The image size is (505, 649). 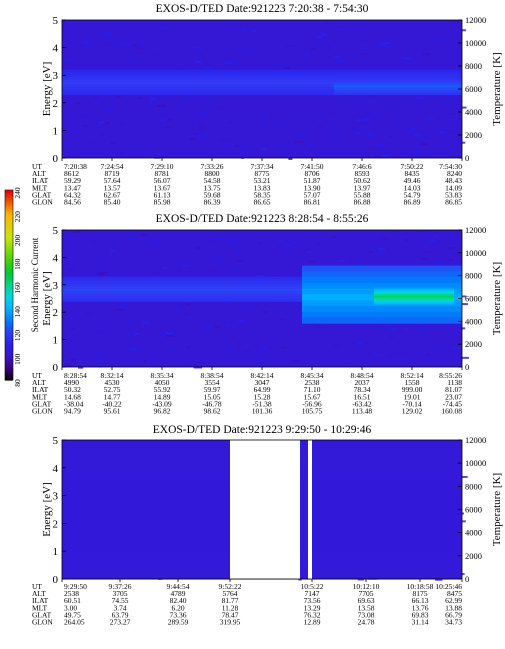 What do you see at coordinates (262, 187) in the screenshot?
I see `orbit-value: 13.83` at bounding box center [262, 187].